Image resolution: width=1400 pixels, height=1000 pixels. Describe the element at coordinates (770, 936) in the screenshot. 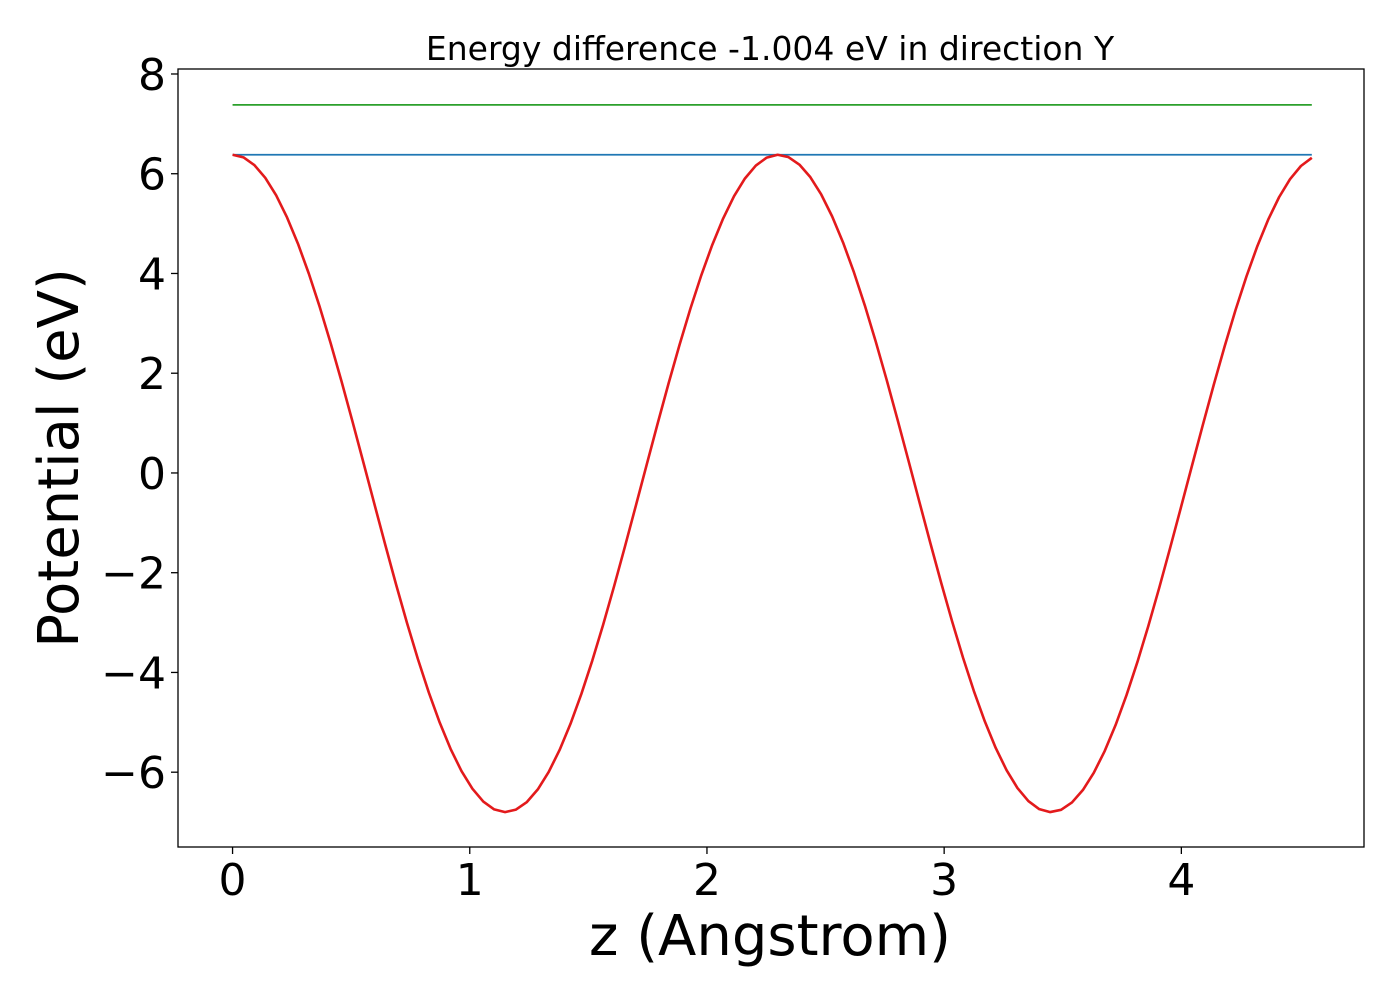

I see `x-axis-label: z (Angstrom)` at that location.